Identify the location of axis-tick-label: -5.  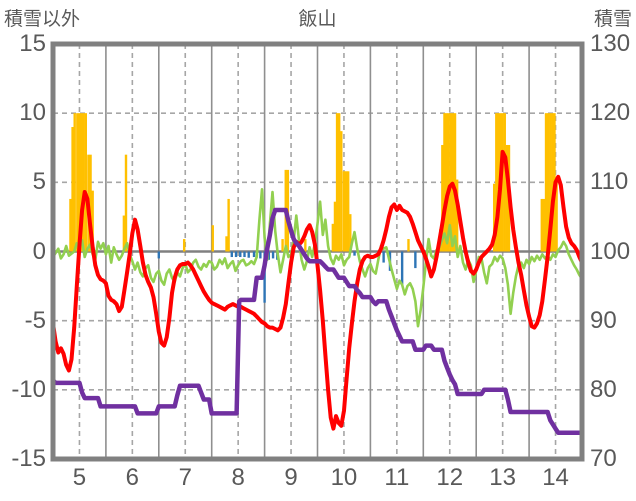
(35, 320).